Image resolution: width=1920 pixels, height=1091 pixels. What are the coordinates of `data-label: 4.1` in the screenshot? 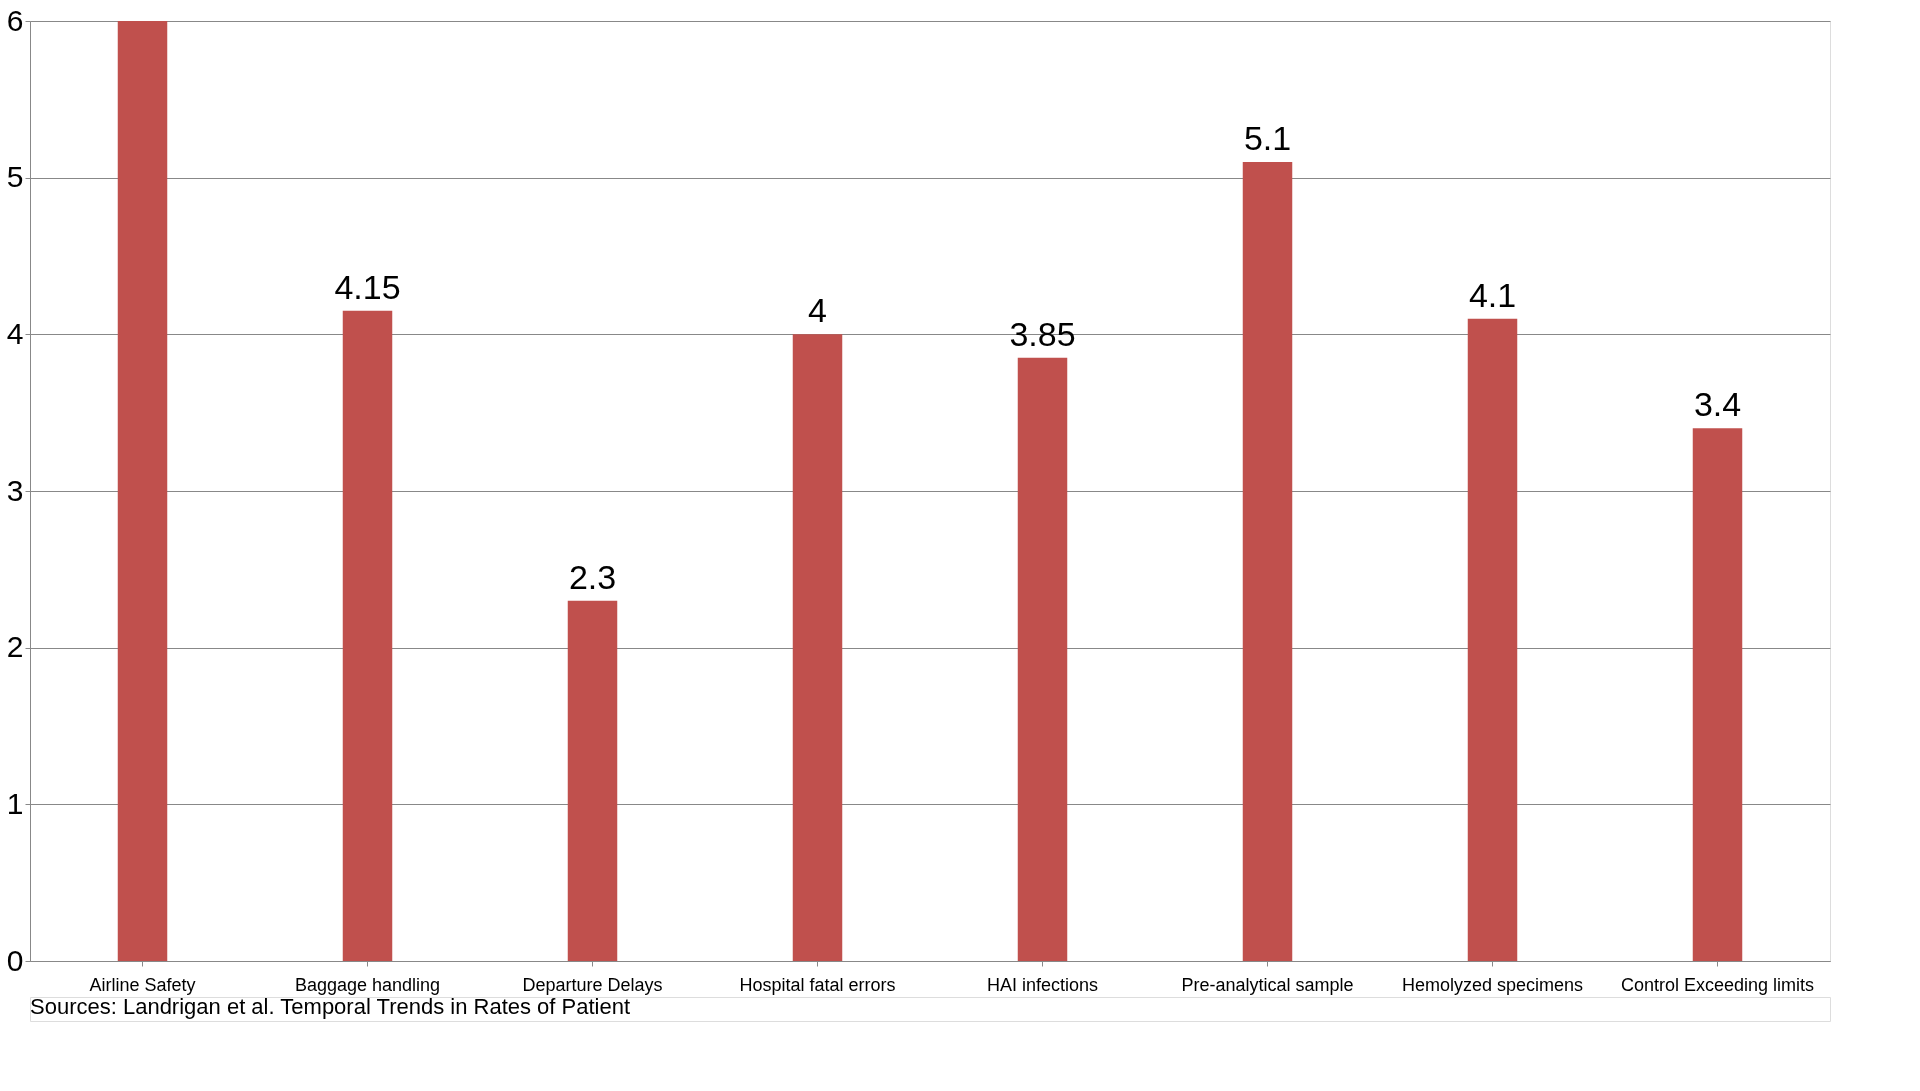 It's located at (1492, 294).